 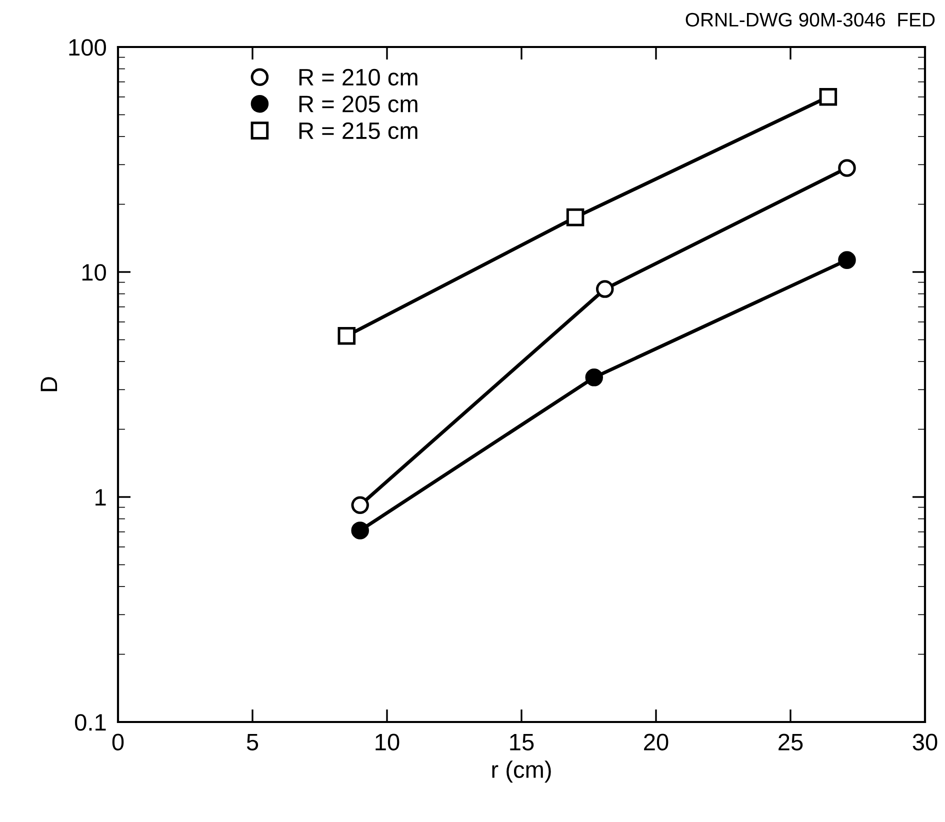 What do you see at coordinates (656, 742) in the screenshot?
I see `x-tick-label: 20` at bounding box center [656, 742].